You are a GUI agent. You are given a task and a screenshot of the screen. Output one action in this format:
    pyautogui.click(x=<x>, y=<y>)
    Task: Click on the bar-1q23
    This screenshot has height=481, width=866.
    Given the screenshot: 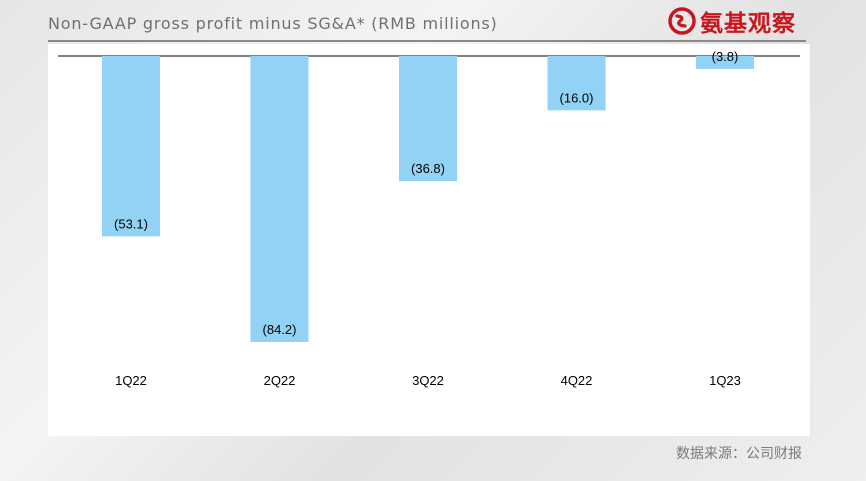 What is the action you would take?
    pyautogui.click(x=725, y=62)
    